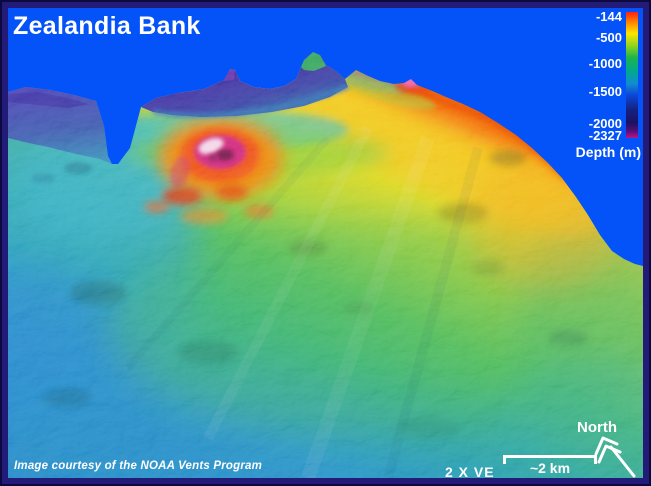 Image resolution: width=651 pixels, height=486 pixels. Describe the element at coordinates (605, 135) in the screenshot. I see `colorbar-tick-label: -2327` at that location.